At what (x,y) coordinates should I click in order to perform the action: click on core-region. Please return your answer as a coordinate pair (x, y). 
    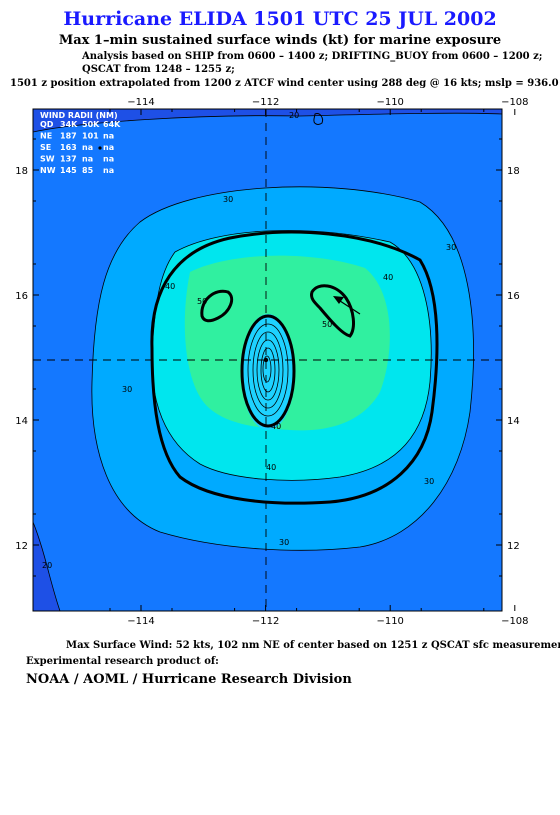
    Looking at the image, I should click on (268, 372).